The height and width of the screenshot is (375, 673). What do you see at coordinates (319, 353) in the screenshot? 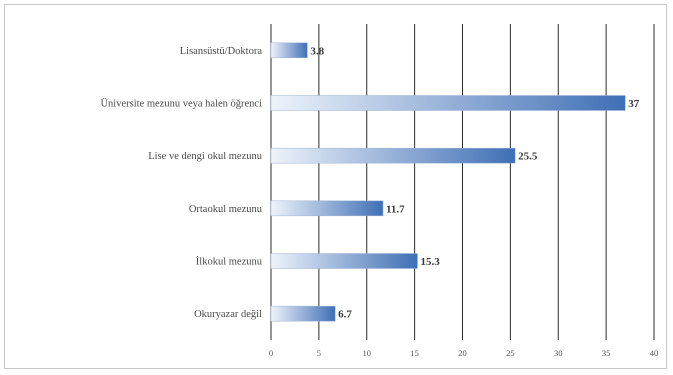
I see `x-tick-label: 5` at bounding box center [319, 353].